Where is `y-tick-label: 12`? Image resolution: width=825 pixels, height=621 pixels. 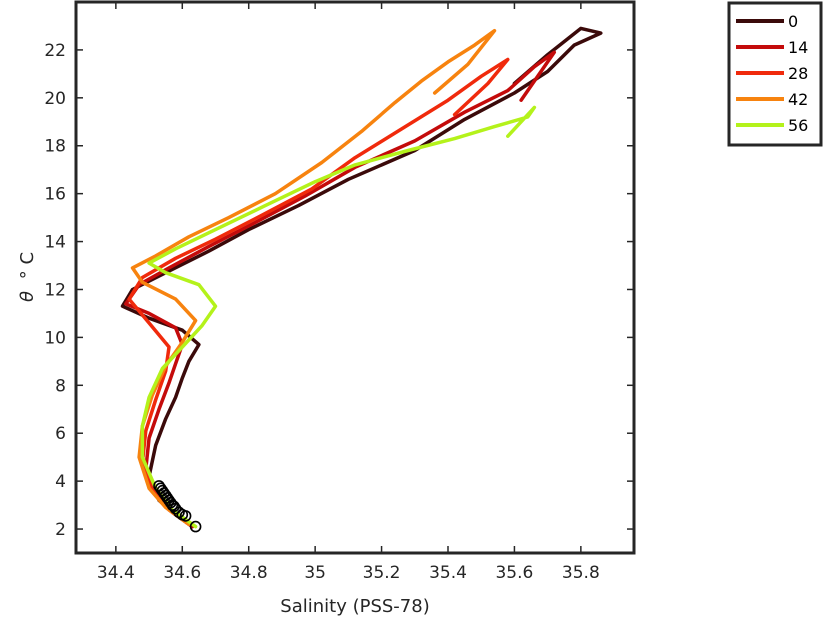 y-tick-label: 12 is located at coordinates (55, 290).